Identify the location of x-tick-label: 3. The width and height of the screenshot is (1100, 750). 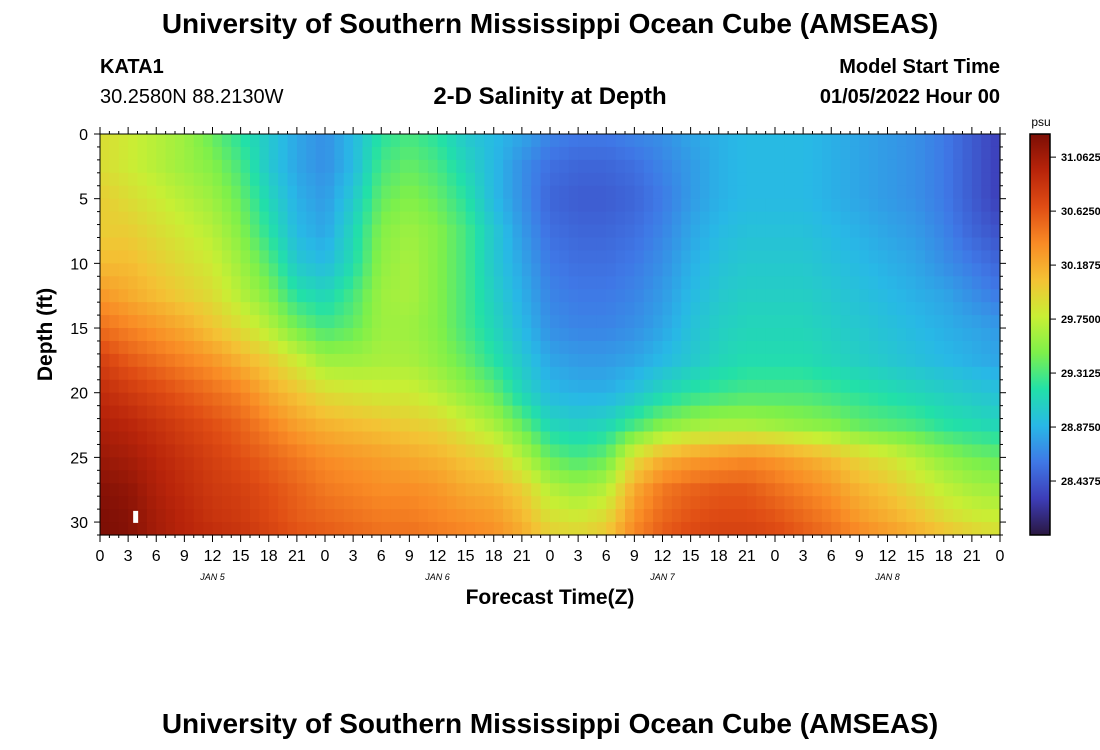
(803, 556).